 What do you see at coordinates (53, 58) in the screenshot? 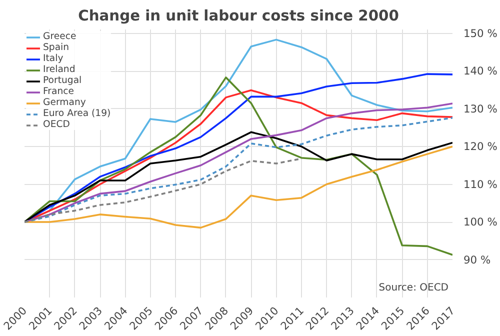
I see `legend-label: Italy` at bounding box center [53, 58].